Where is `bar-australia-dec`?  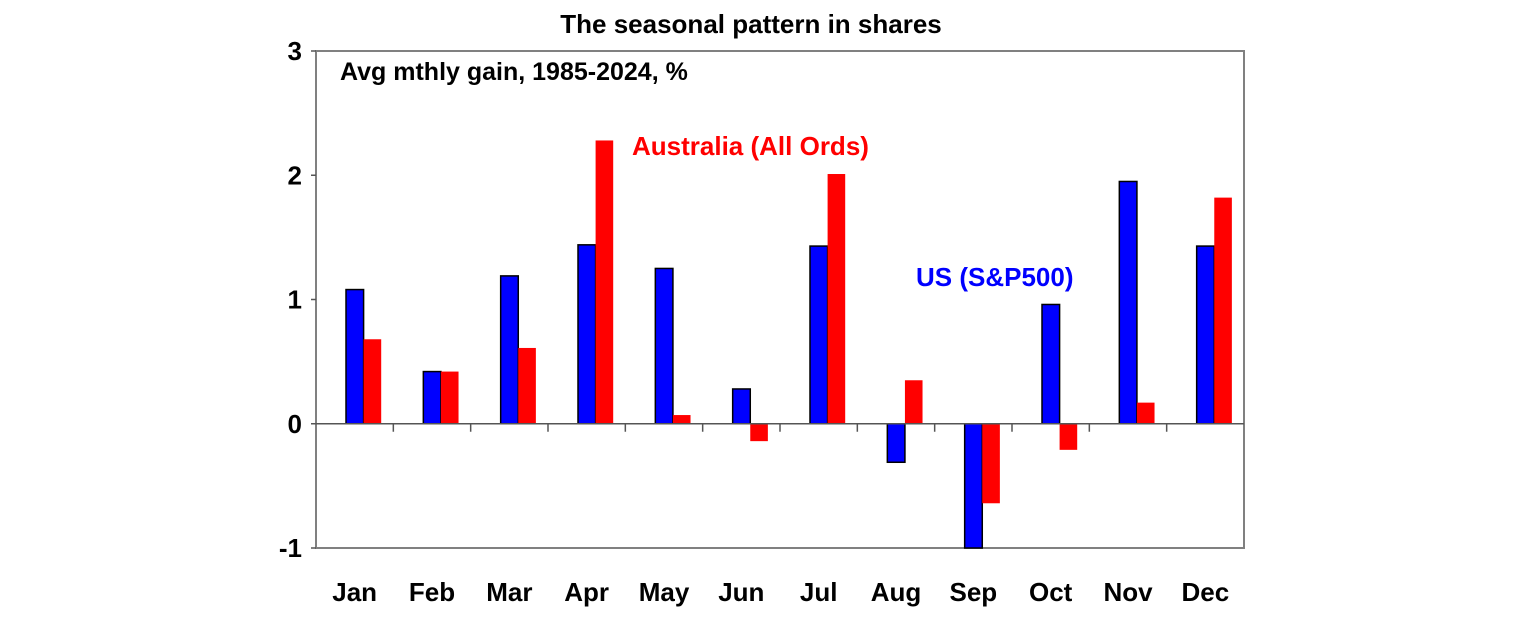 bar-australia-dec is located at coordinates (1223, 310).